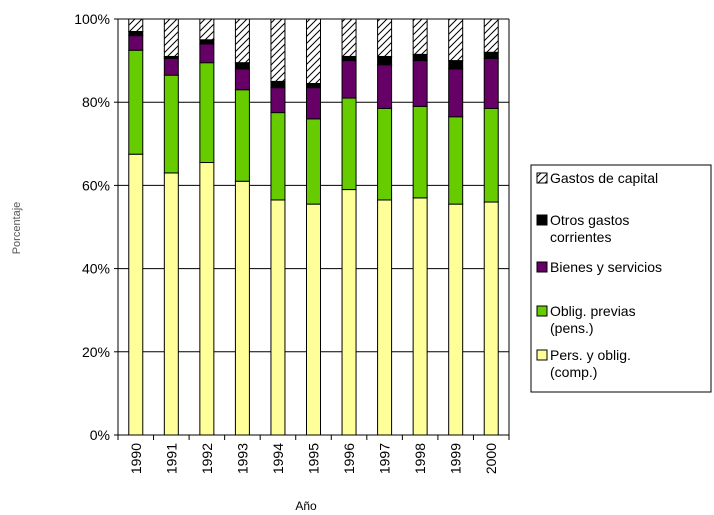 The width and height of the screenshot is (714, 515). I want to click on bar-segment-oblig-previas-pens-1991, so click(171, 124).